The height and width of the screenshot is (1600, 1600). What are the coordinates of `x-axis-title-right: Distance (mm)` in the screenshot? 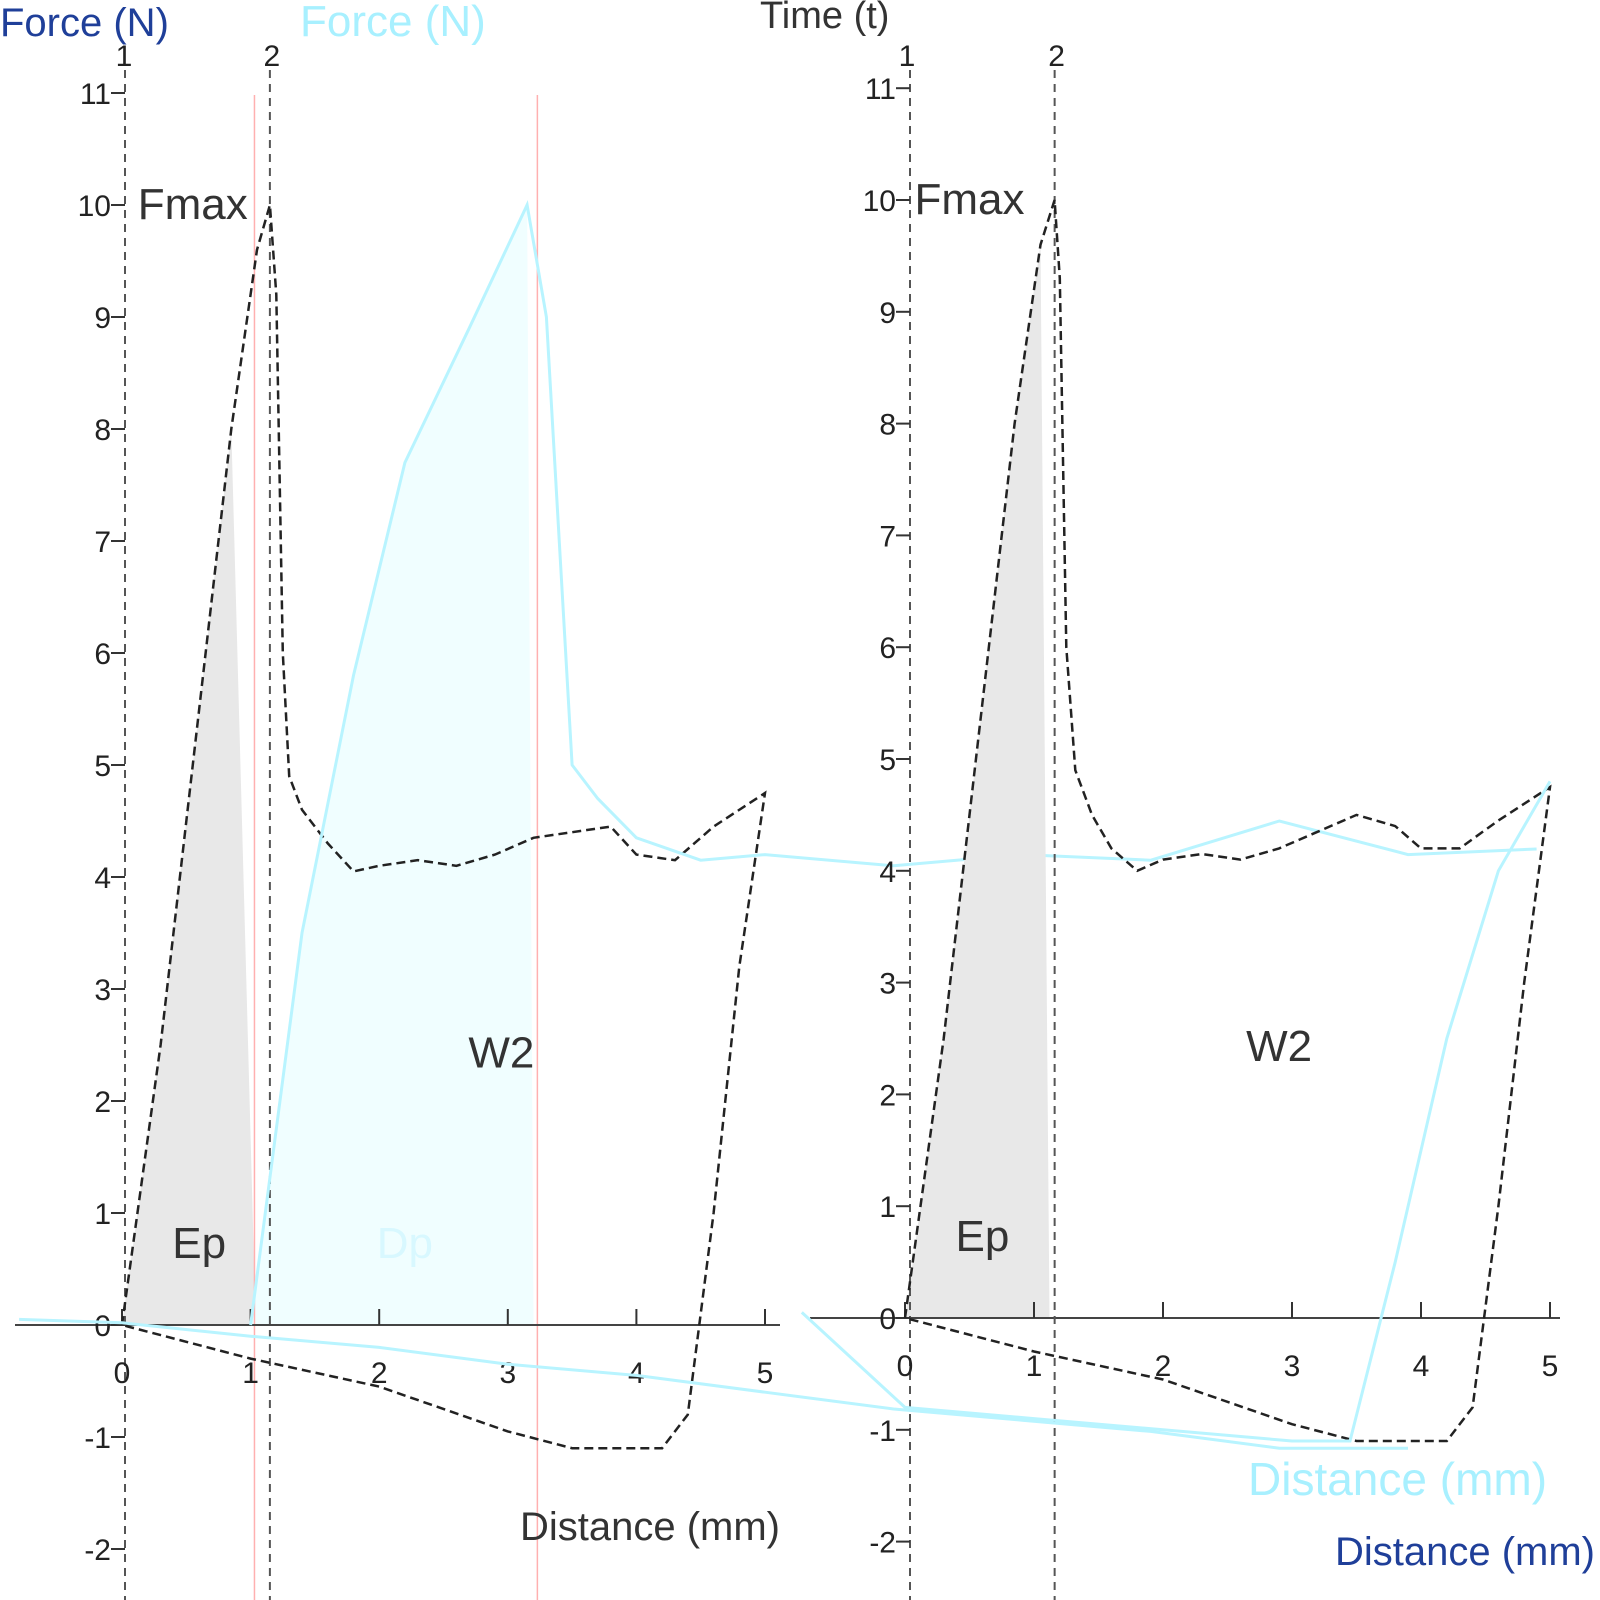 It's located at (1465, 1552).